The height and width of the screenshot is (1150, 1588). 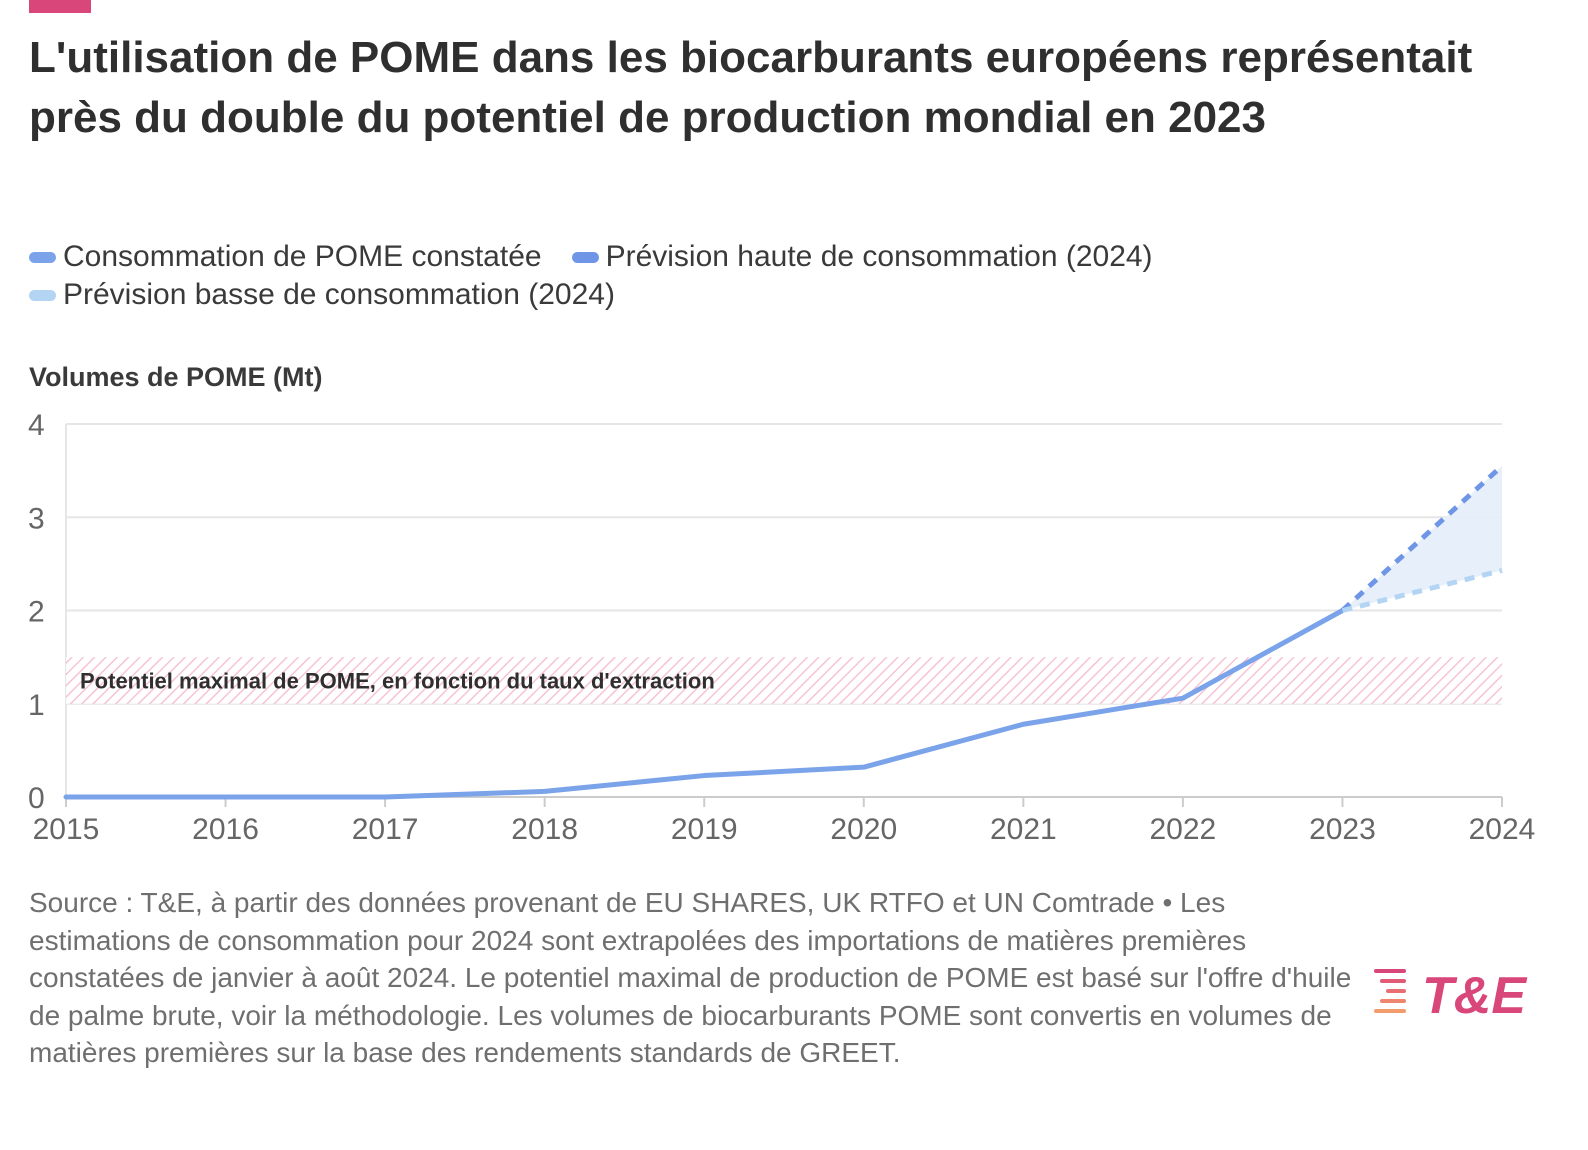 I want to click on x-tick-label: 2016, so click(x=225, y=829).